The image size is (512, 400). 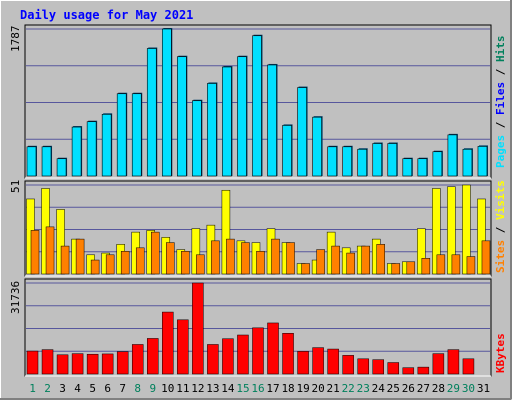 I want to click on legend-sep-3: /, so click(x=500, y=230).